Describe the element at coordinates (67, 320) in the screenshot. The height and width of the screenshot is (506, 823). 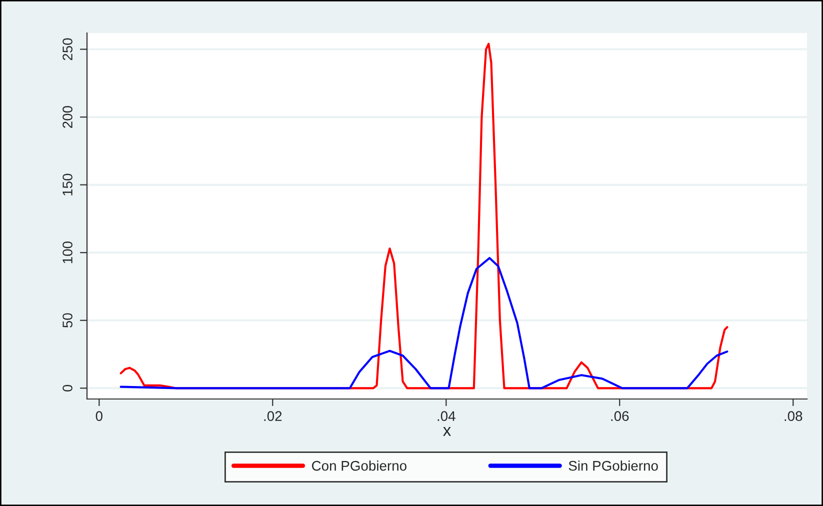
I see `y-tick-label: 50` at that location.